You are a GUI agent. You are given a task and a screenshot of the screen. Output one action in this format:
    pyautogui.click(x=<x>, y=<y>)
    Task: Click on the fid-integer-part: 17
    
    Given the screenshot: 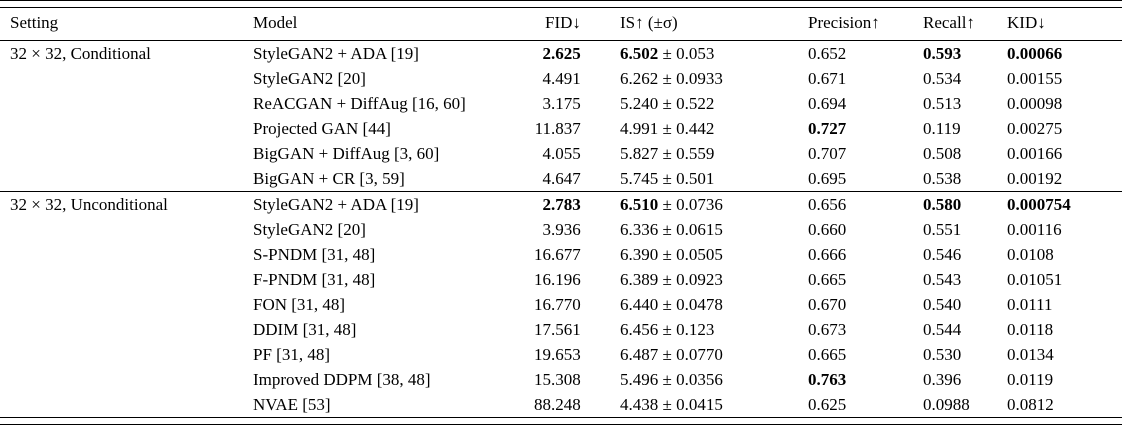 What is the action you would take?
    pyautogui.click(x=542, y=329)
    